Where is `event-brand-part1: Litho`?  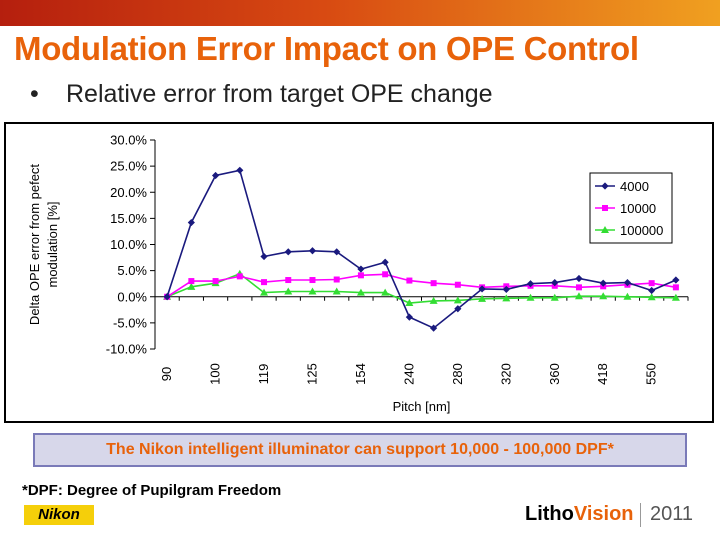
event-brand-part1: Litho is located at coordinates (549, 514).